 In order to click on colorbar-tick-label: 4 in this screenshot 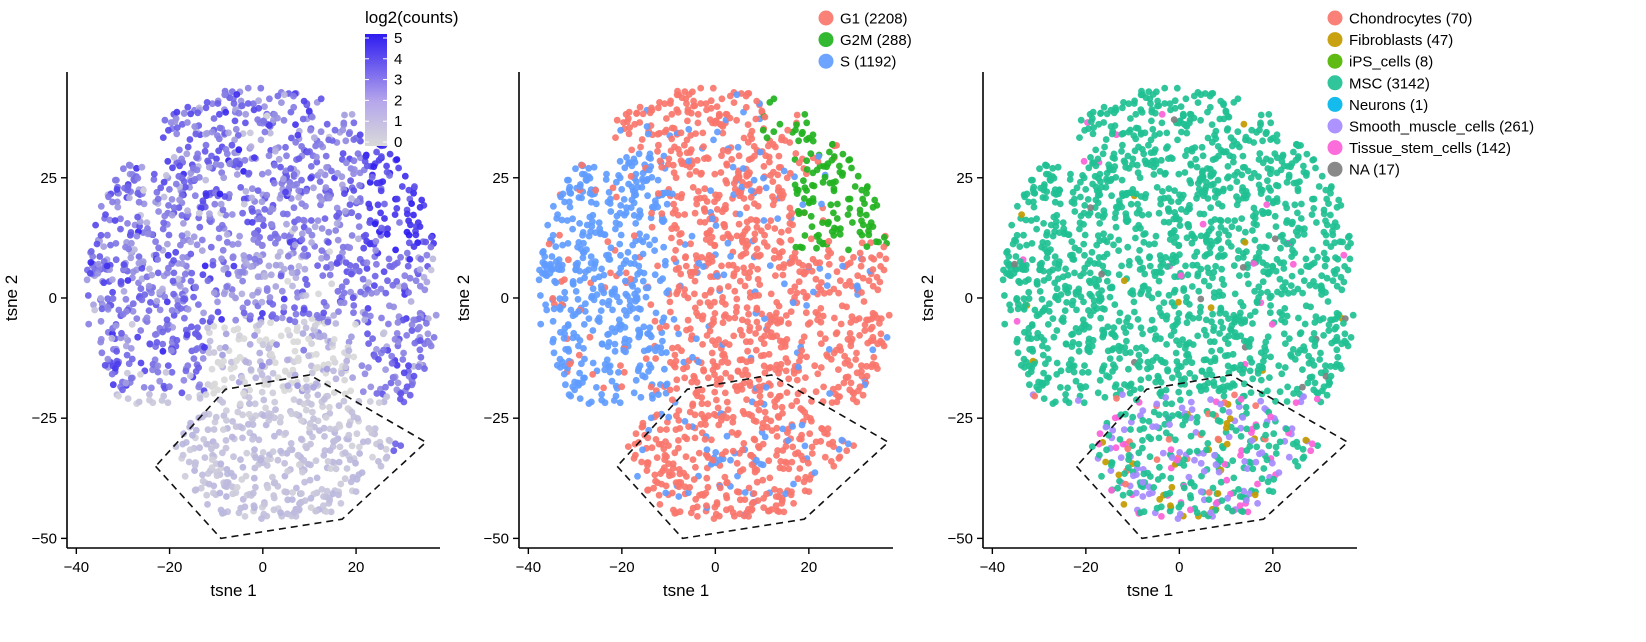, I will do `click(398, 59)`.